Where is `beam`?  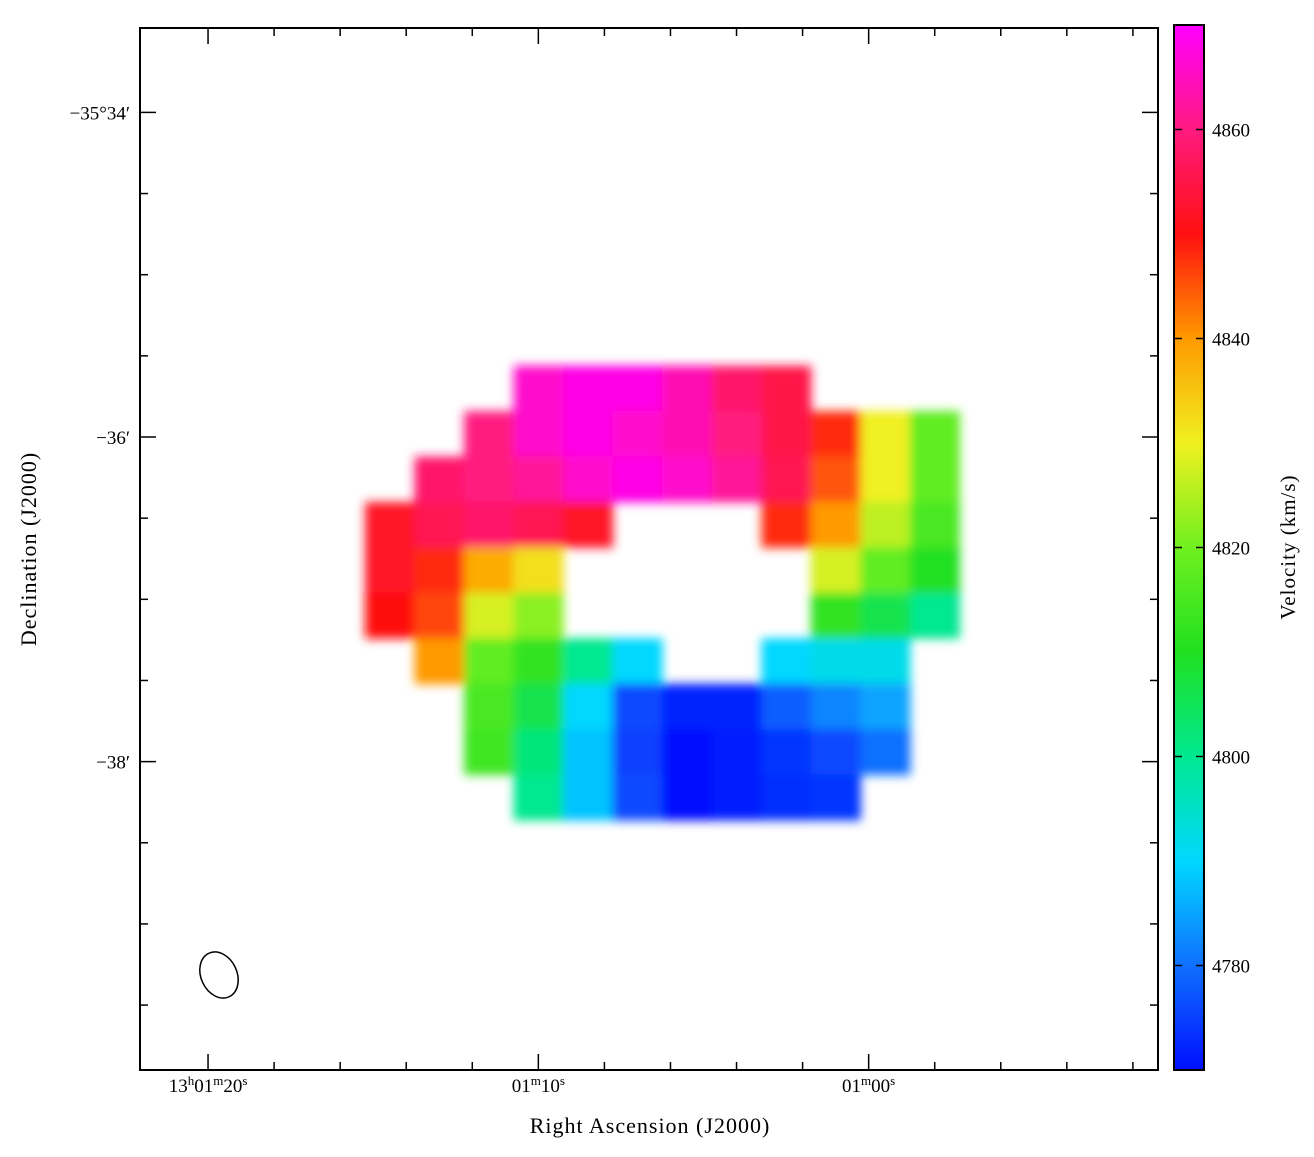
beam is located at coordinates (219, 975).